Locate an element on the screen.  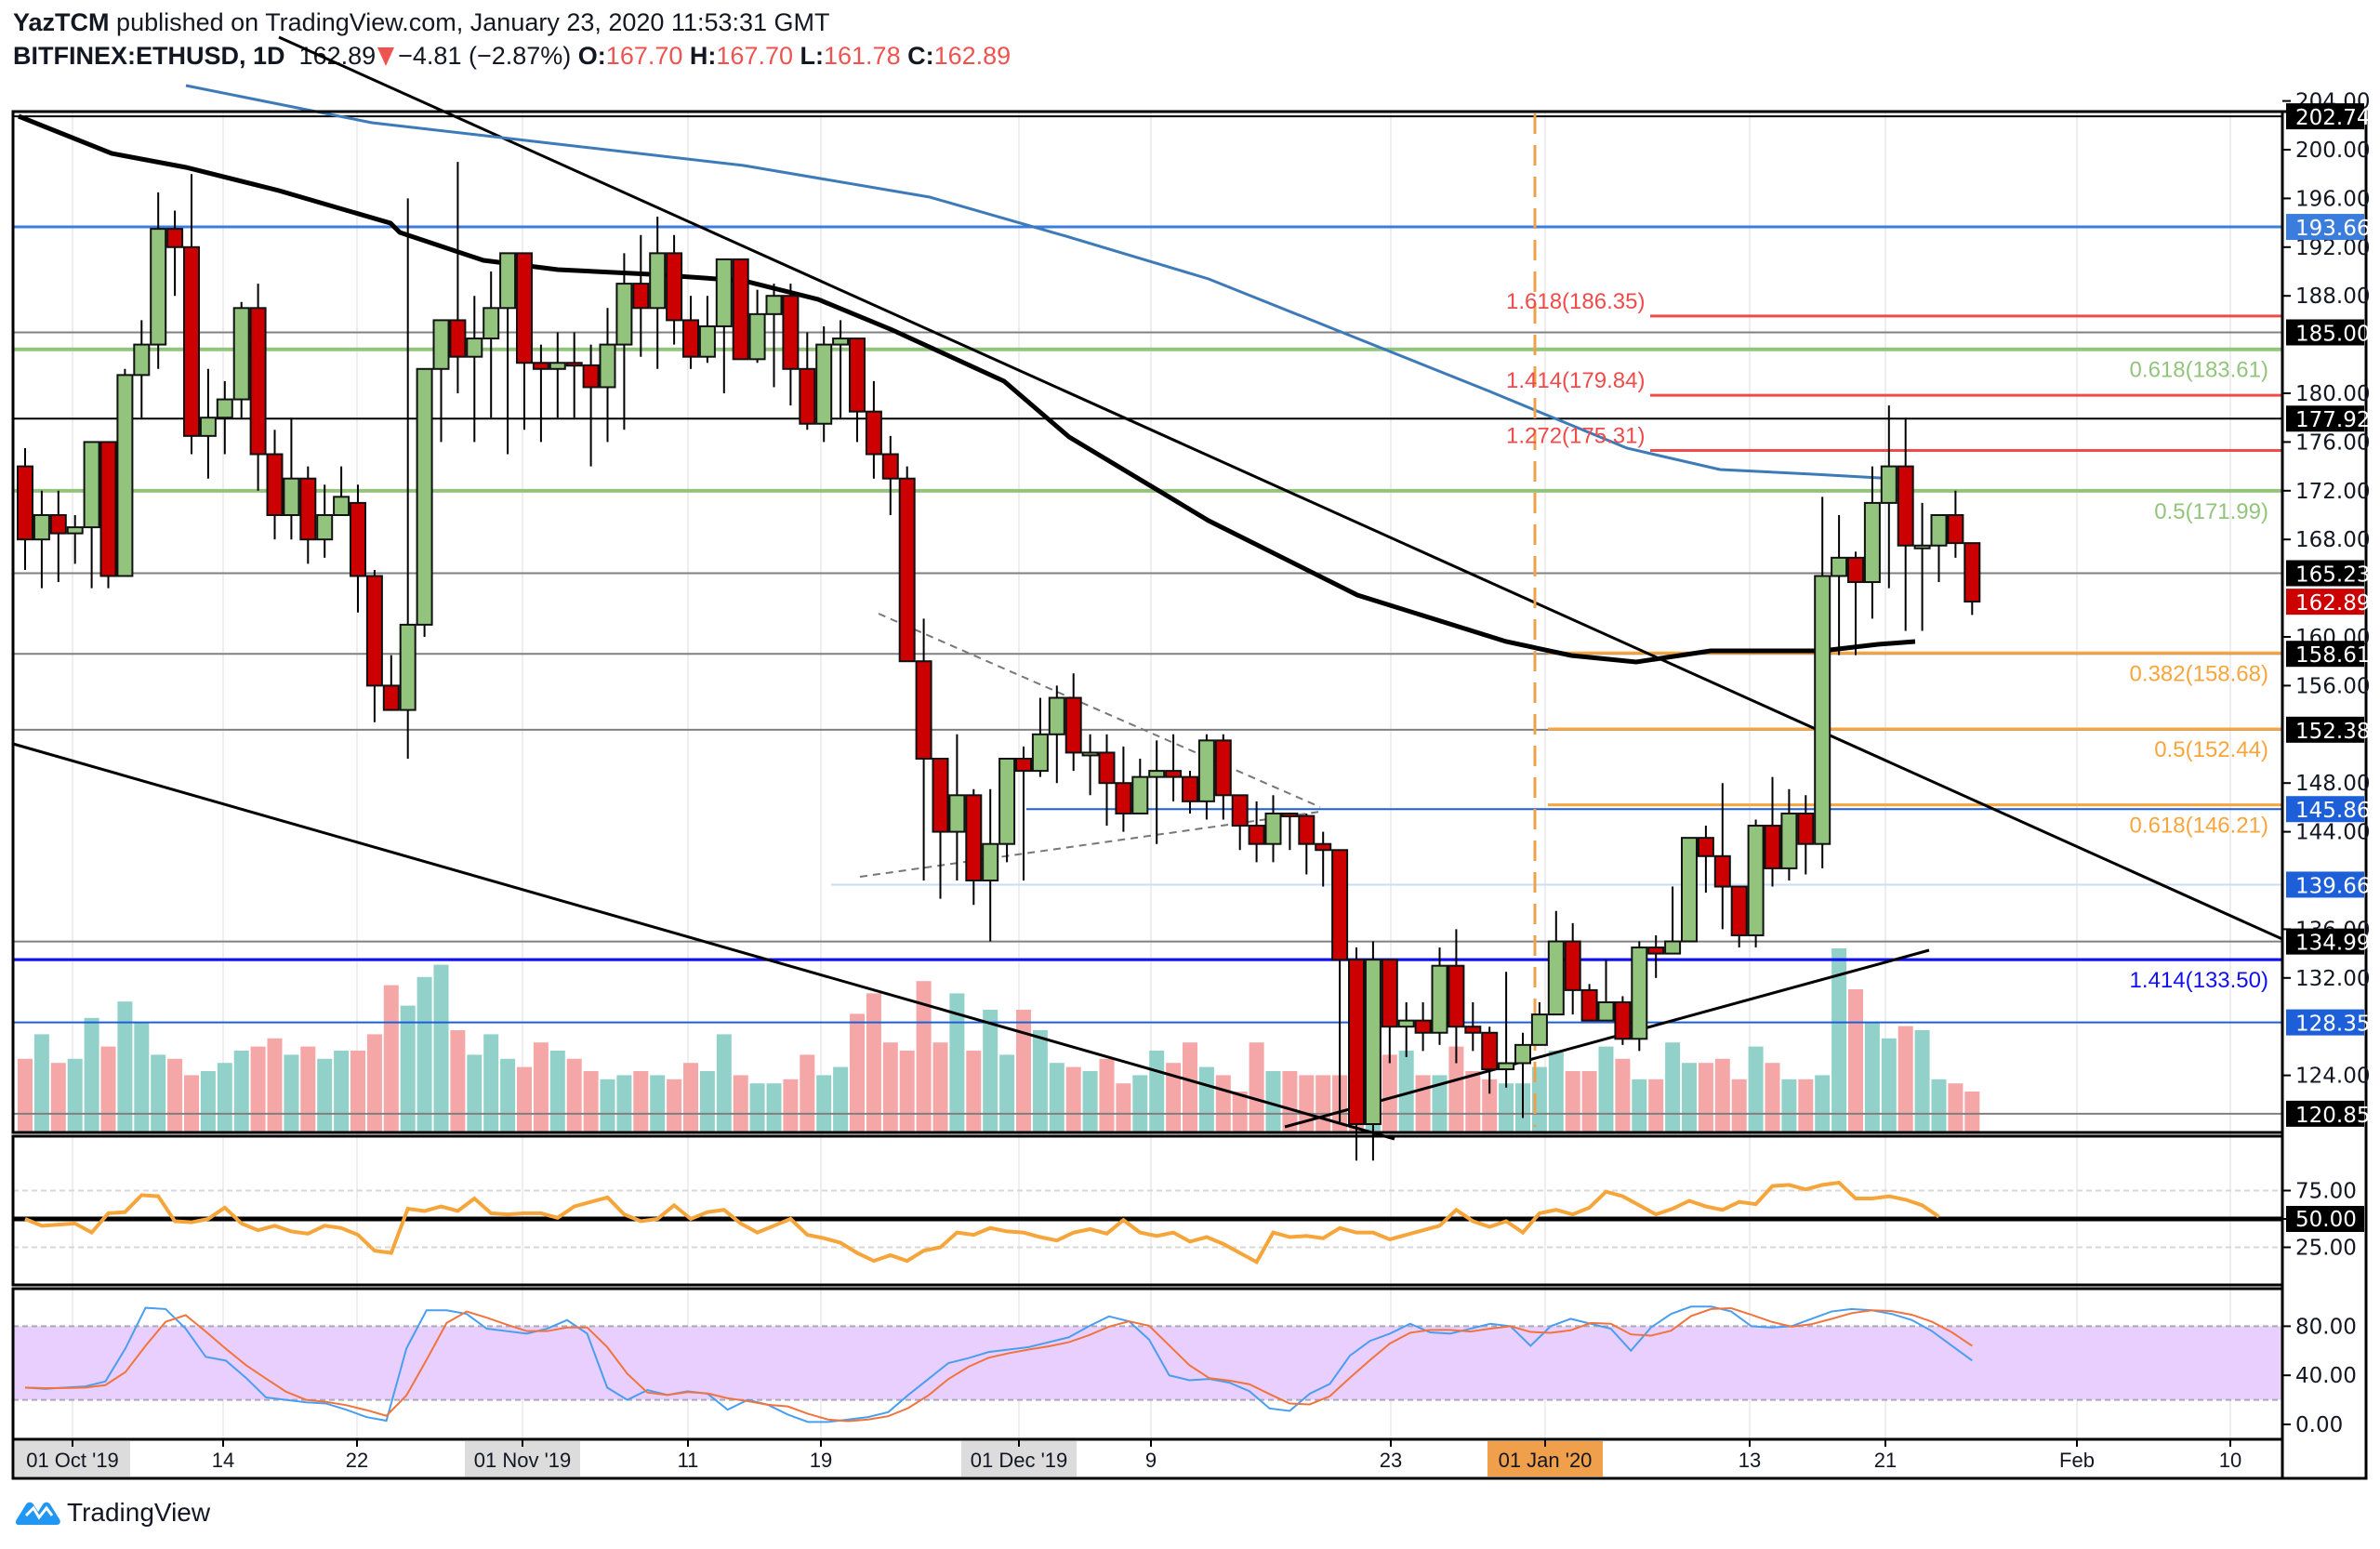
date-label: 01 Oct '19 is located at coordinates (72, 1460).